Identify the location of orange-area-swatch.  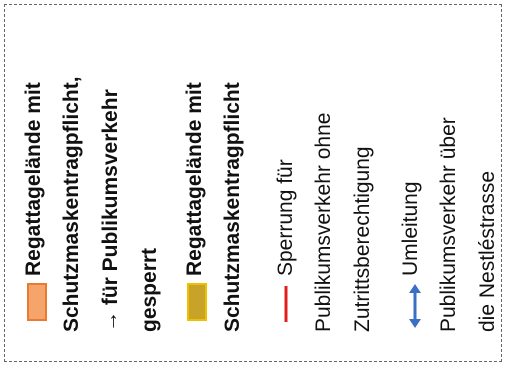
(37, 302).